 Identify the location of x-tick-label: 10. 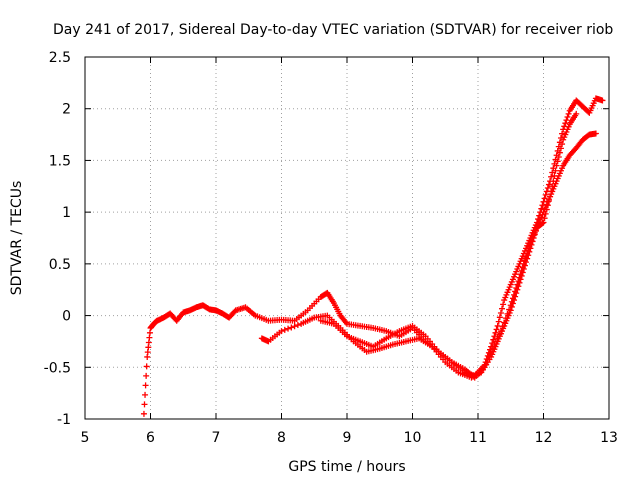
(413, 438).